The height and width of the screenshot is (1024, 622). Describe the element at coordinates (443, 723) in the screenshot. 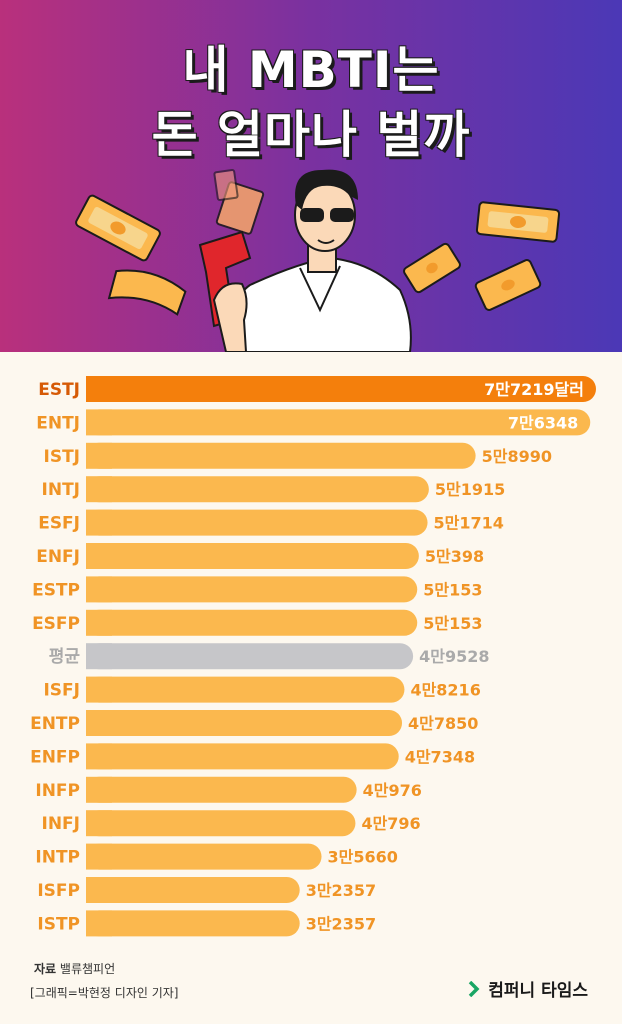

I see `value-label: 4만7850` at that location.